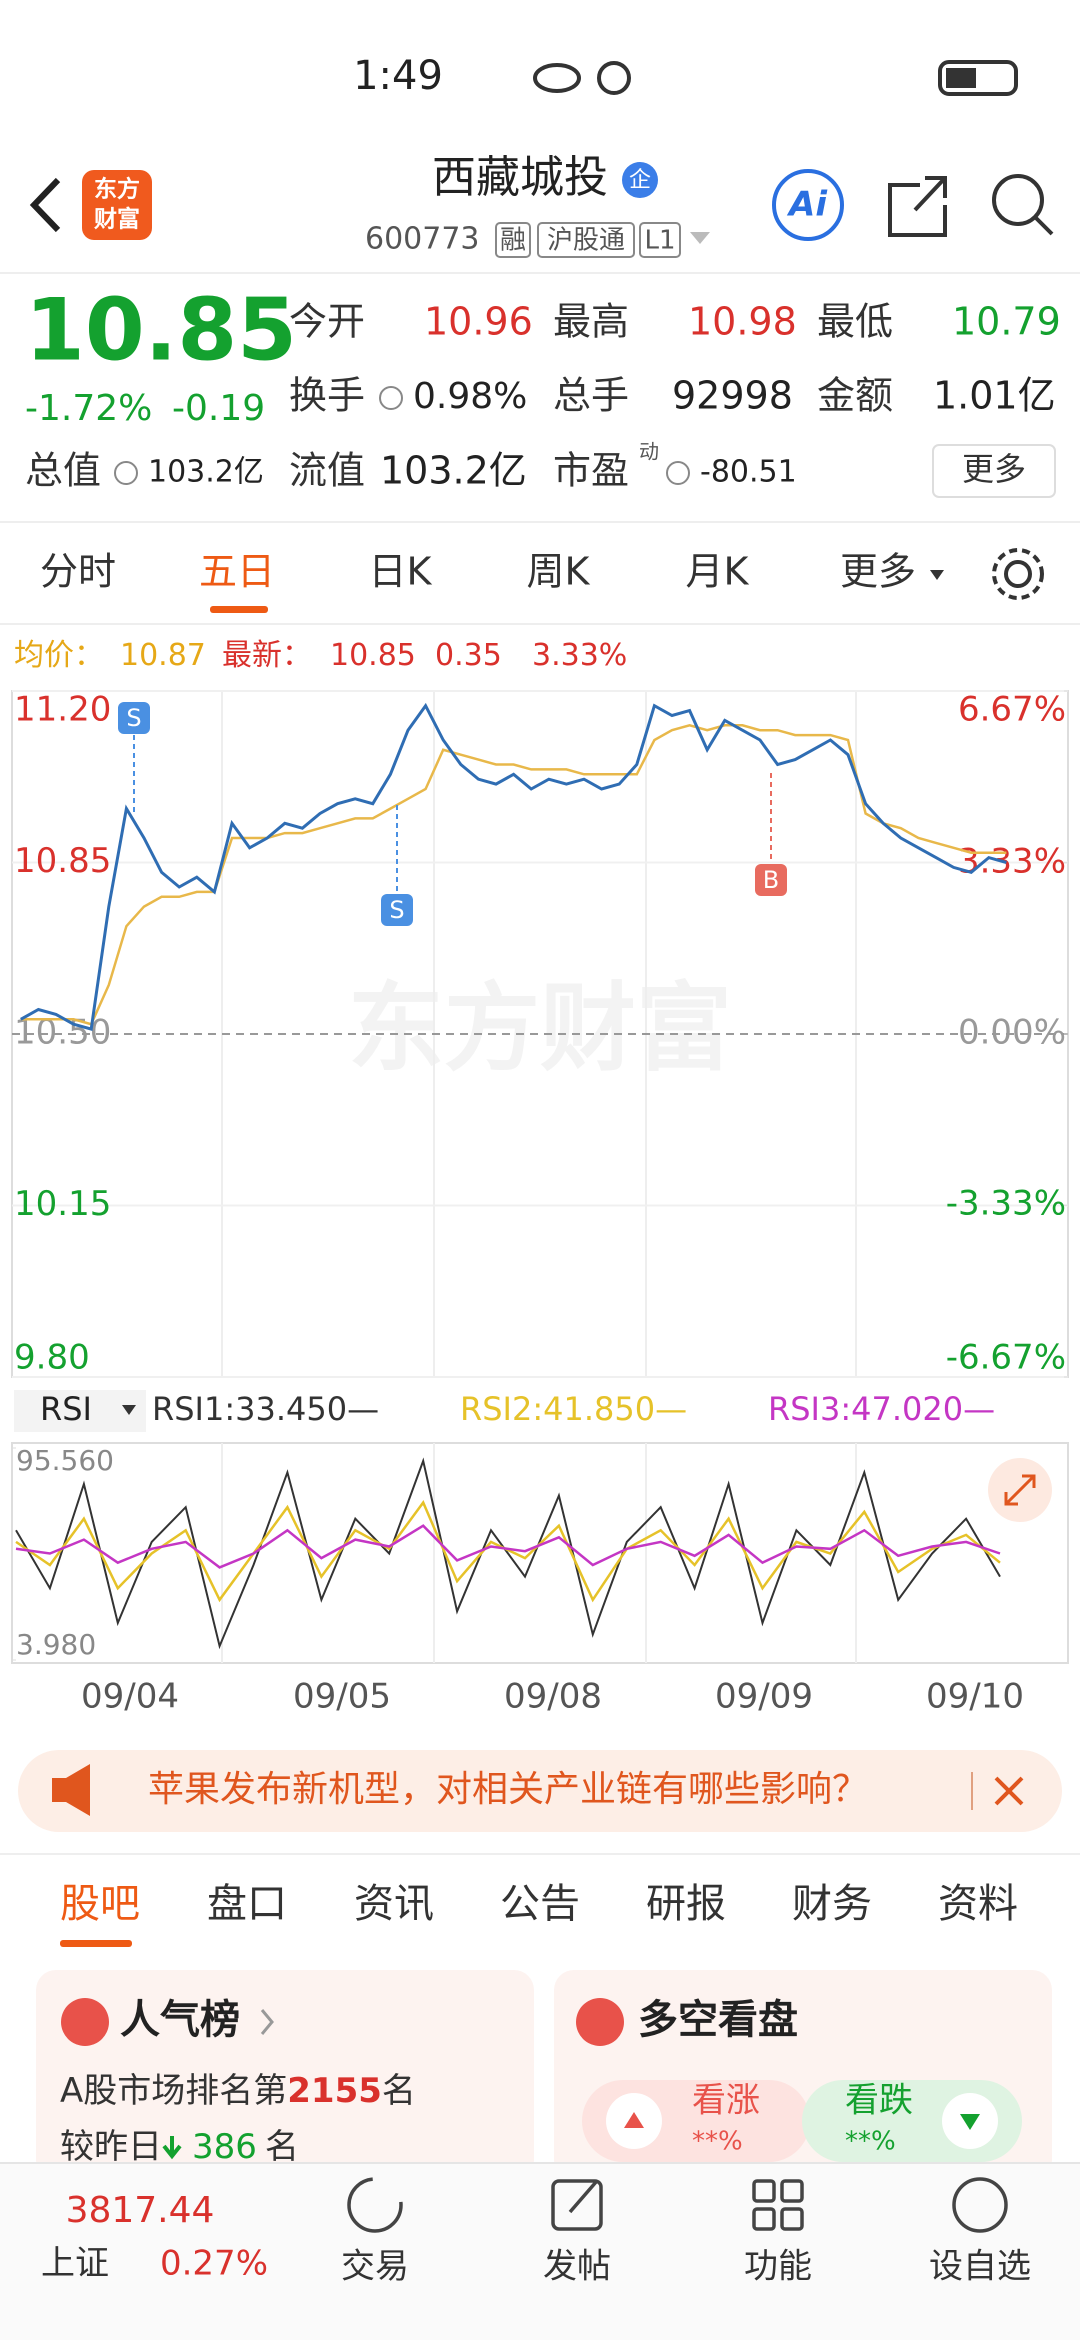 The image size is (1080, 2340). Describe the element at coordinates (775, 78) in the screenshot. I see `status-icons` at that location.